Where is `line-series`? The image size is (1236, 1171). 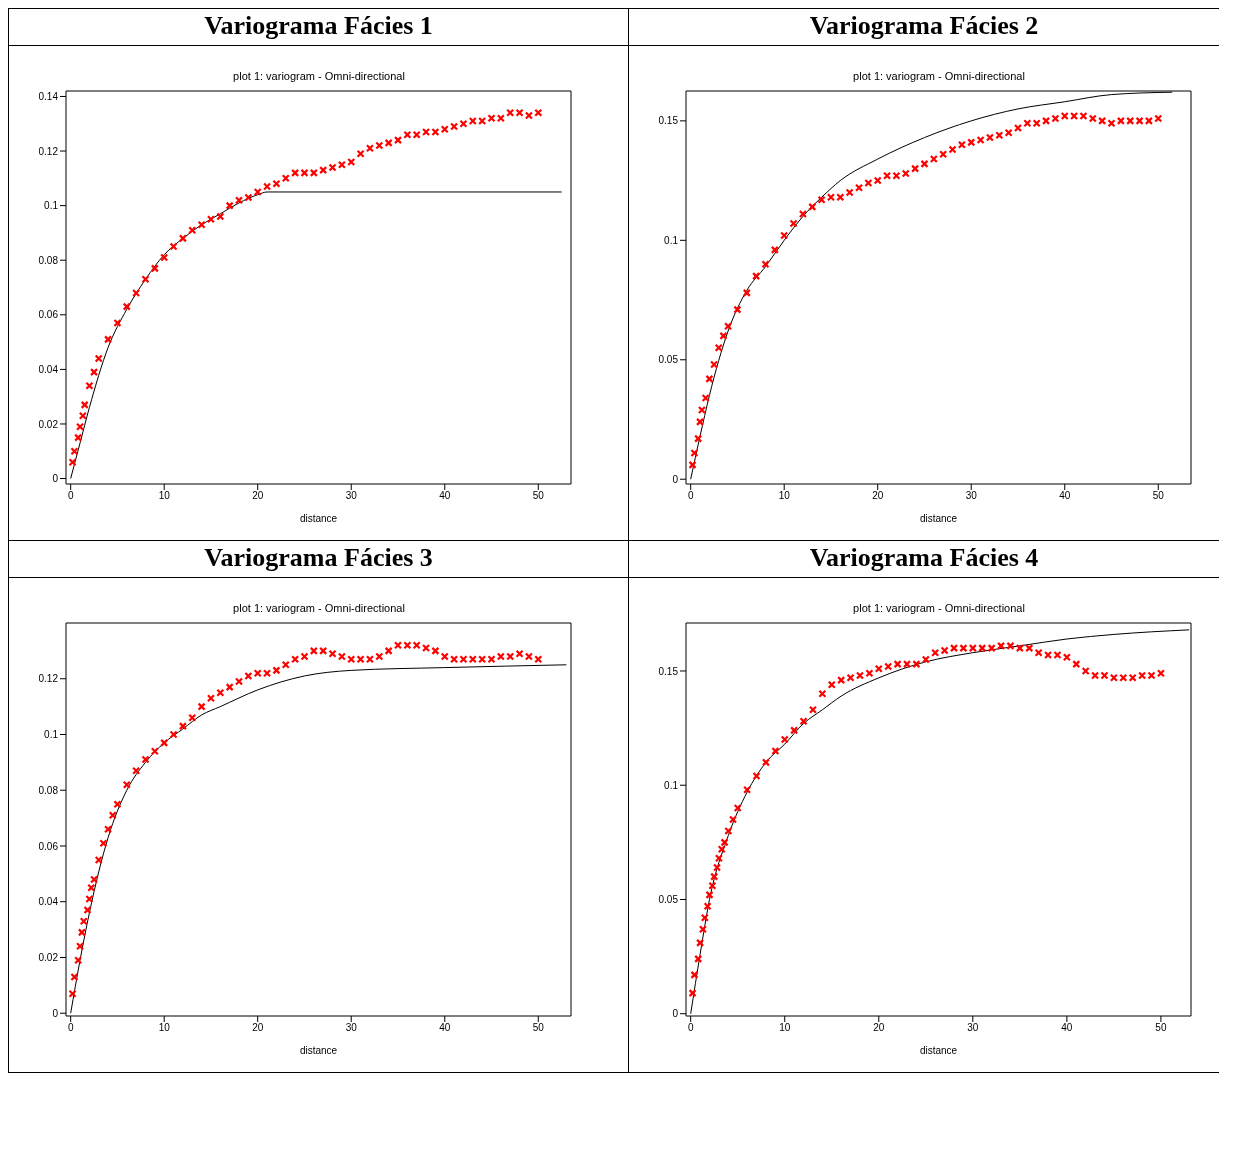
line-series is located at coordinates (316, 335).